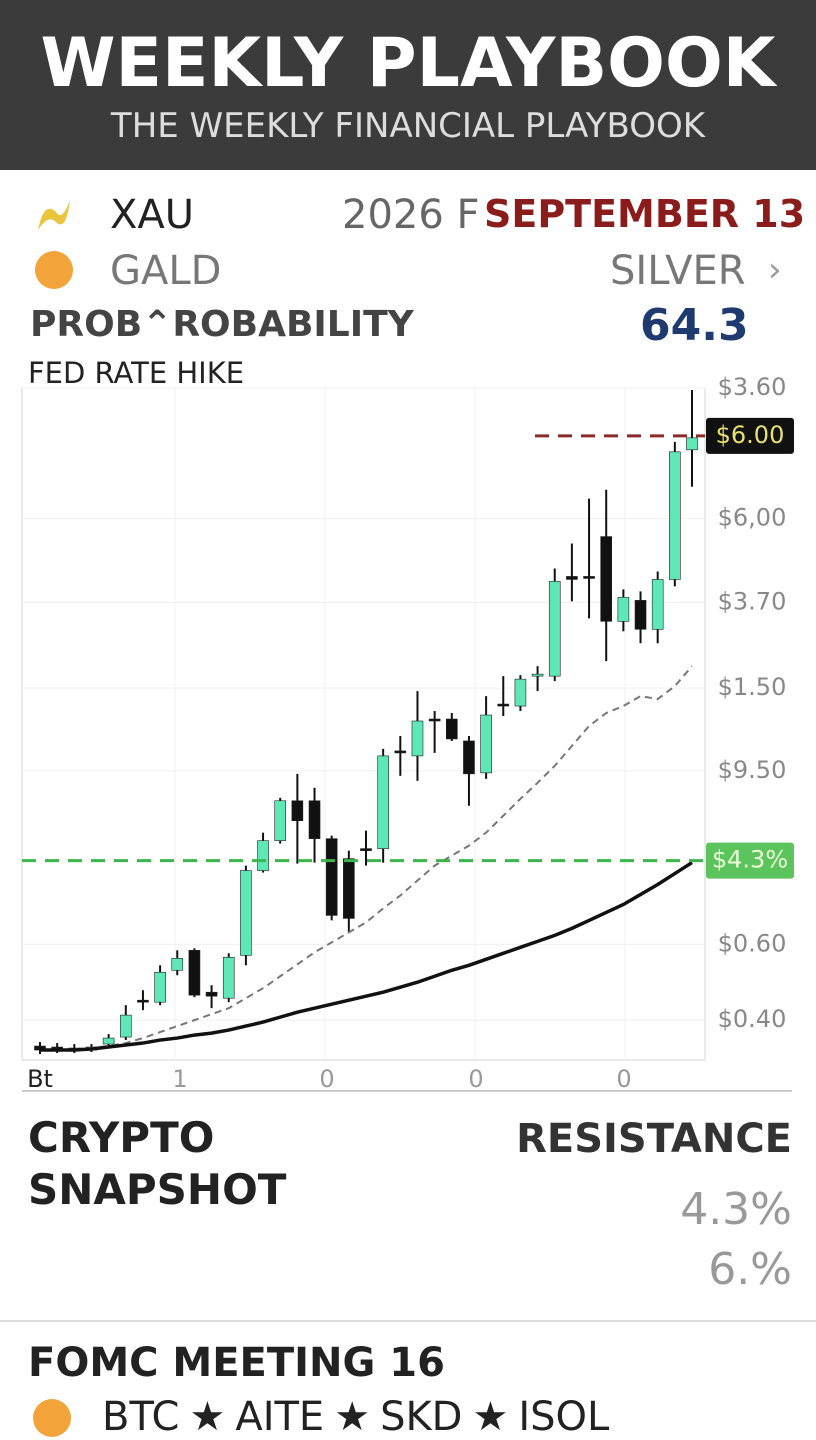 The width and height of the screenshot is (816, 1440). What do you see at coordinates (752, 518) in the screenshot?
I see `y-tick-label: $6,00` at bounding box center [752, 518].